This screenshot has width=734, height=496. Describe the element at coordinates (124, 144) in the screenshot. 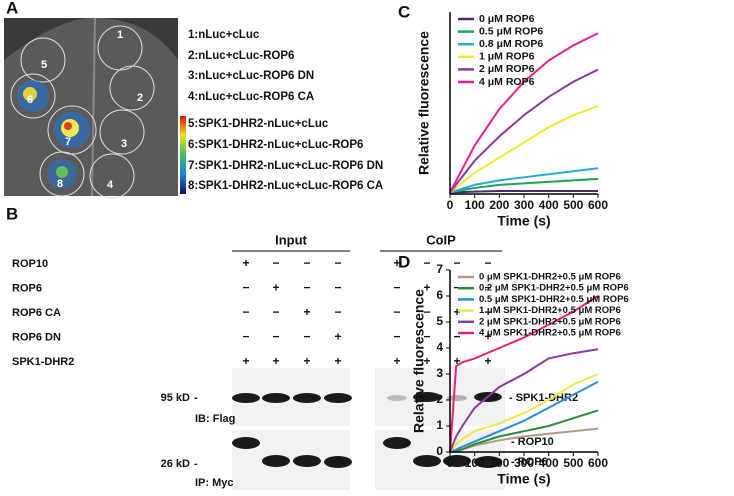

I see `circle-label: 3` at that location.